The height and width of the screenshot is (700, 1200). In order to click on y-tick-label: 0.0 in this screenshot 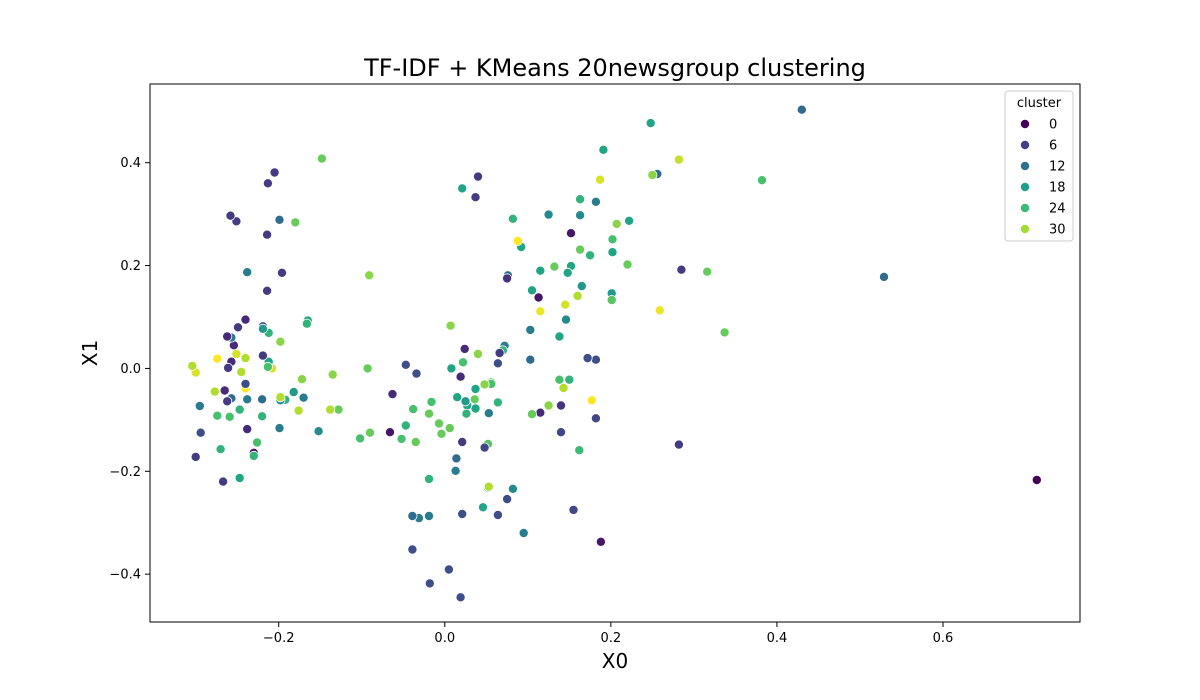, I will do `click(130, 369)`.